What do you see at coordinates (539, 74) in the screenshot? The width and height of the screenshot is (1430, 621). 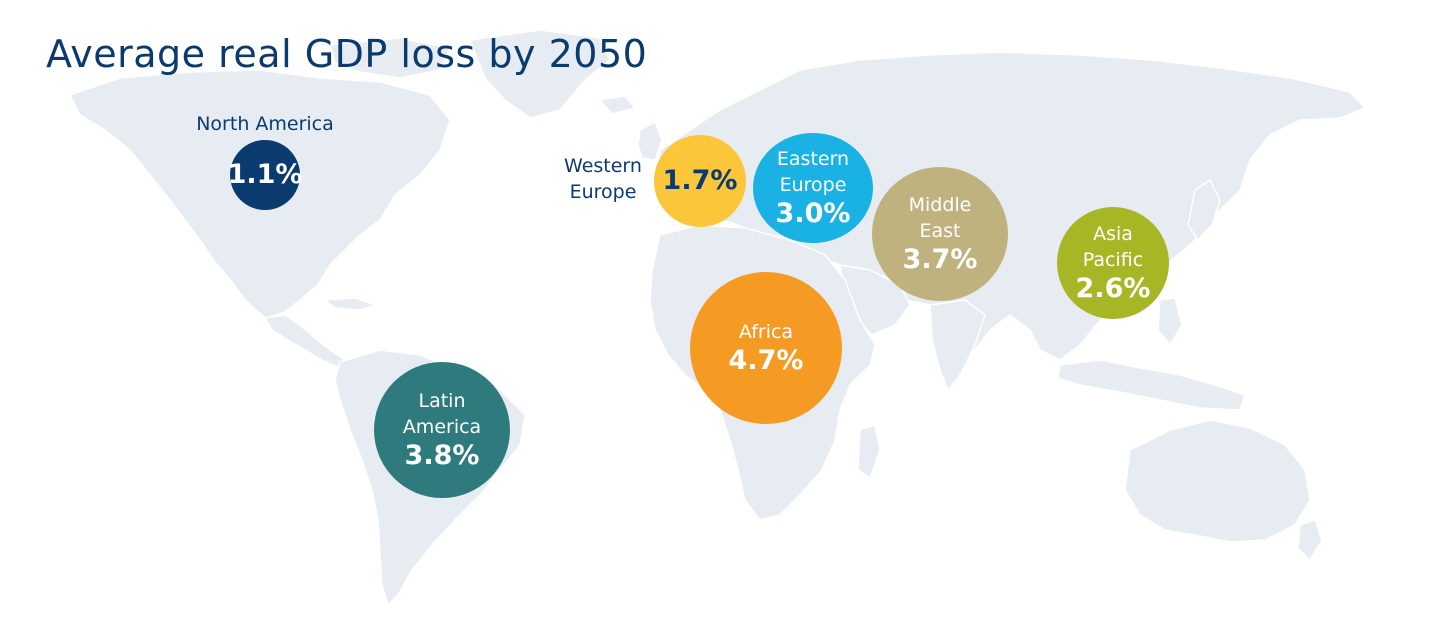 I see `greenland-shape` at bounding box center [539, 74].